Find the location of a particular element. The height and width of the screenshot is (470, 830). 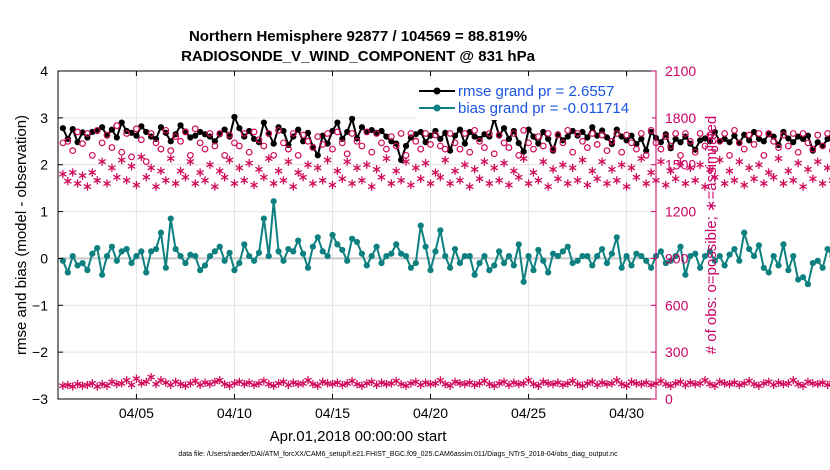

y-tick-label-6: 3 is located at coordinates (44, 118).